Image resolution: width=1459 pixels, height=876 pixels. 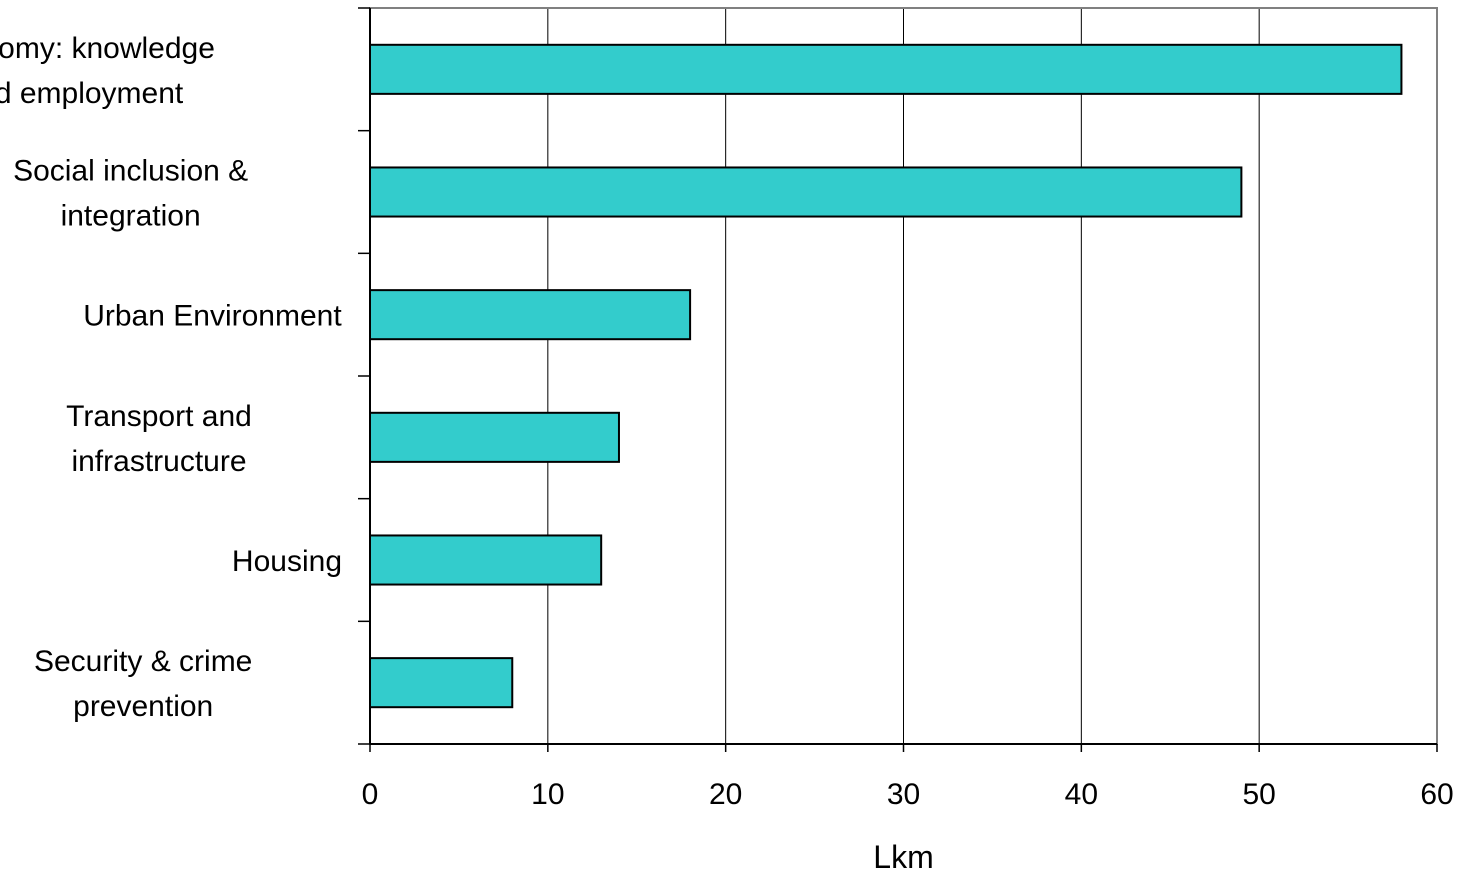 What do you see at coordinates (130, 194) in the screenshot?
I see `category-label: Social inclusion & integration` at bounding box center [130, 194].